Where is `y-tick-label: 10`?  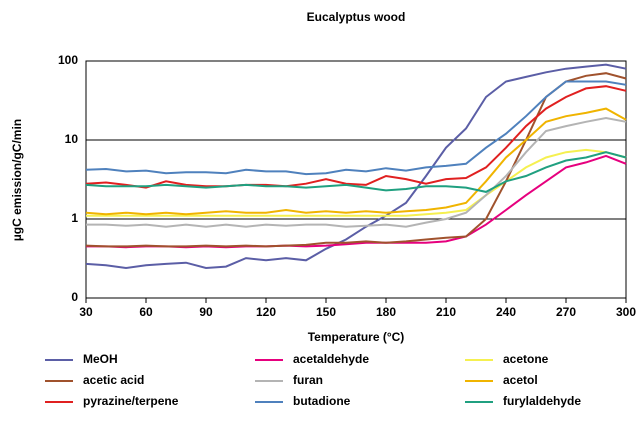 y-tick-label: 10 is located at coordinates (72, 139).